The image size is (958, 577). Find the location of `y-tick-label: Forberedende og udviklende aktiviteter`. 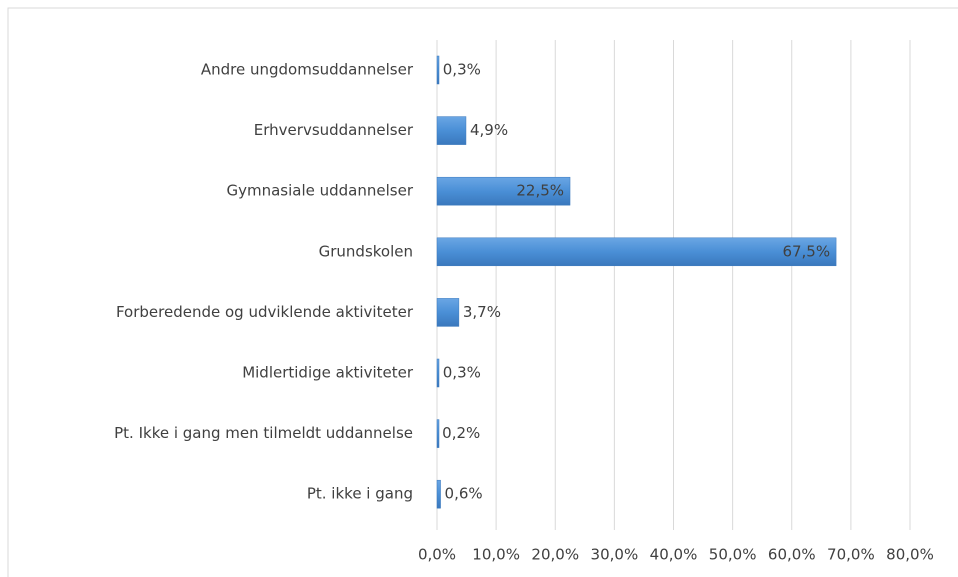

y-tick-label: Forberedende og udviklende aktiviteter is located at coordinates (265, 312).